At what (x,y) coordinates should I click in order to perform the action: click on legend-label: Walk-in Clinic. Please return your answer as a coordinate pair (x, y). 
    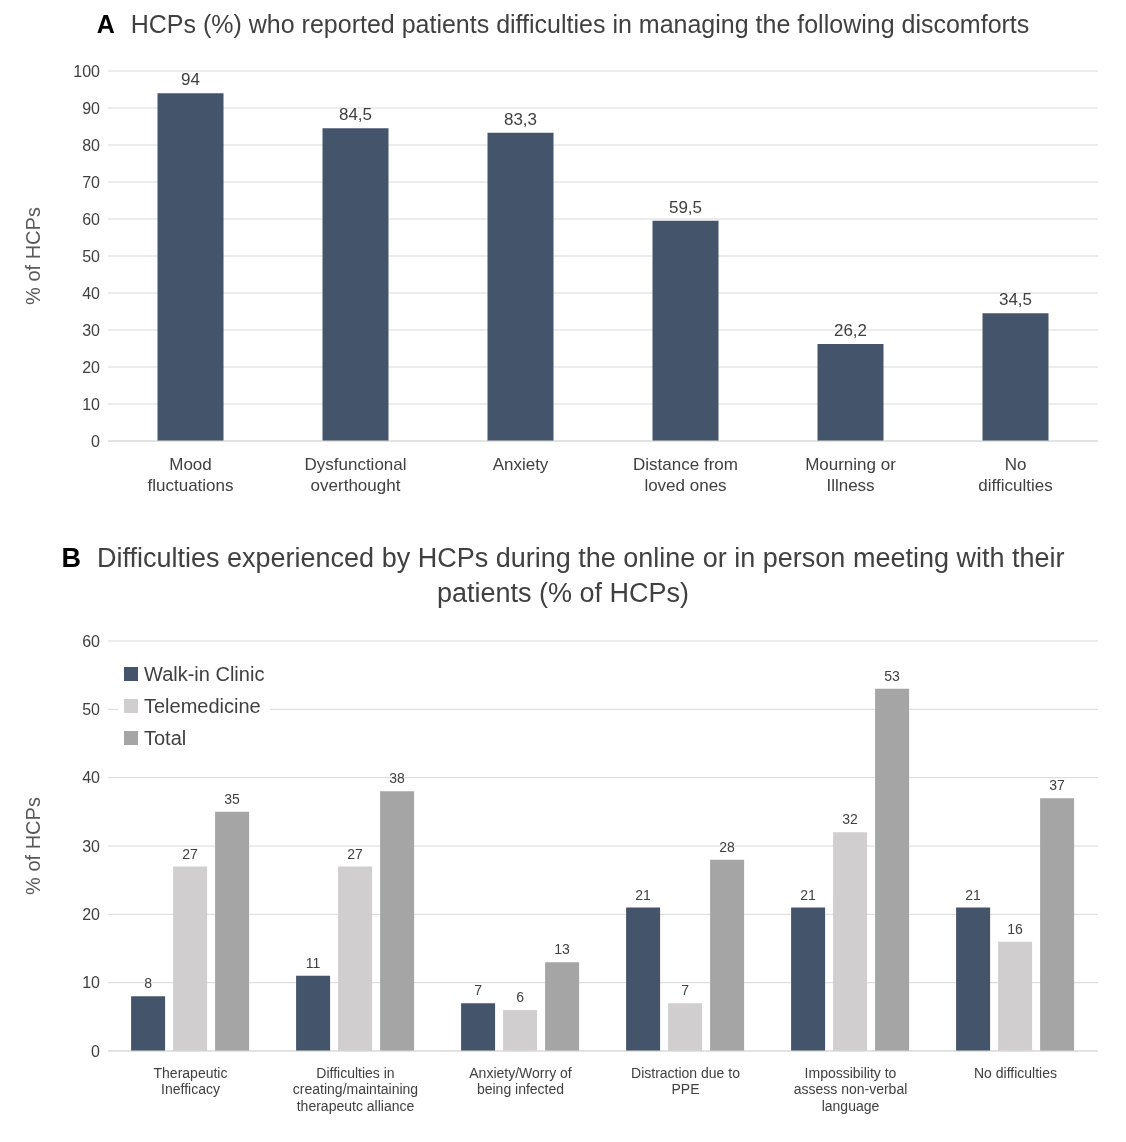
    Looking at the image, I should click on (204, 674).